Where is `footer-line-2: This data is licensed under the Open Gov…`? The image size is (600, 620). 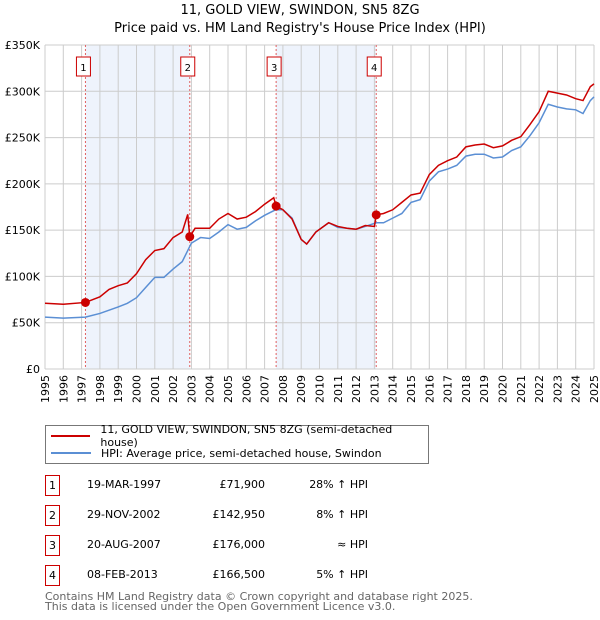
footer-line-2: This data is licensed under the Open Gov… is located at coordinates (220, 606).